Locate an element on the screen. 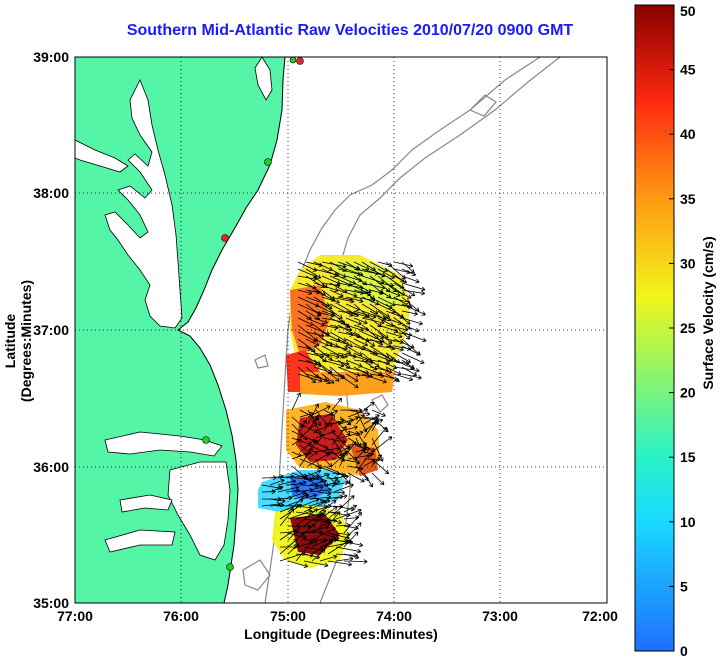 This screenshot has height=659, width=724. neuse-river is located at coordinates (140, 541).